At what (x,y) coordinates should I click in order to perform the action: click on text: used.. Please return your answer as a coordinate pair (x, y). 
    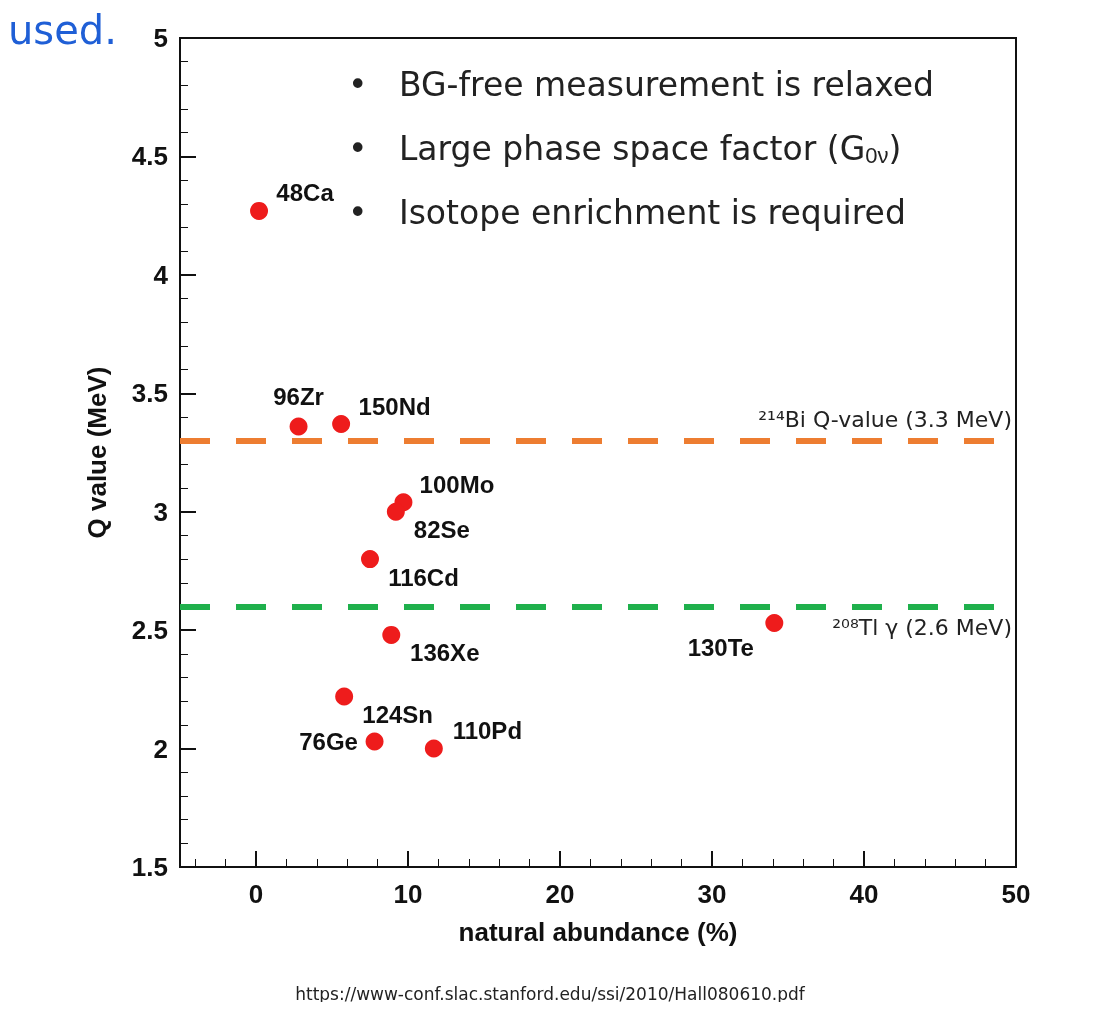
    Looking at the image, I should click on (62, 30).